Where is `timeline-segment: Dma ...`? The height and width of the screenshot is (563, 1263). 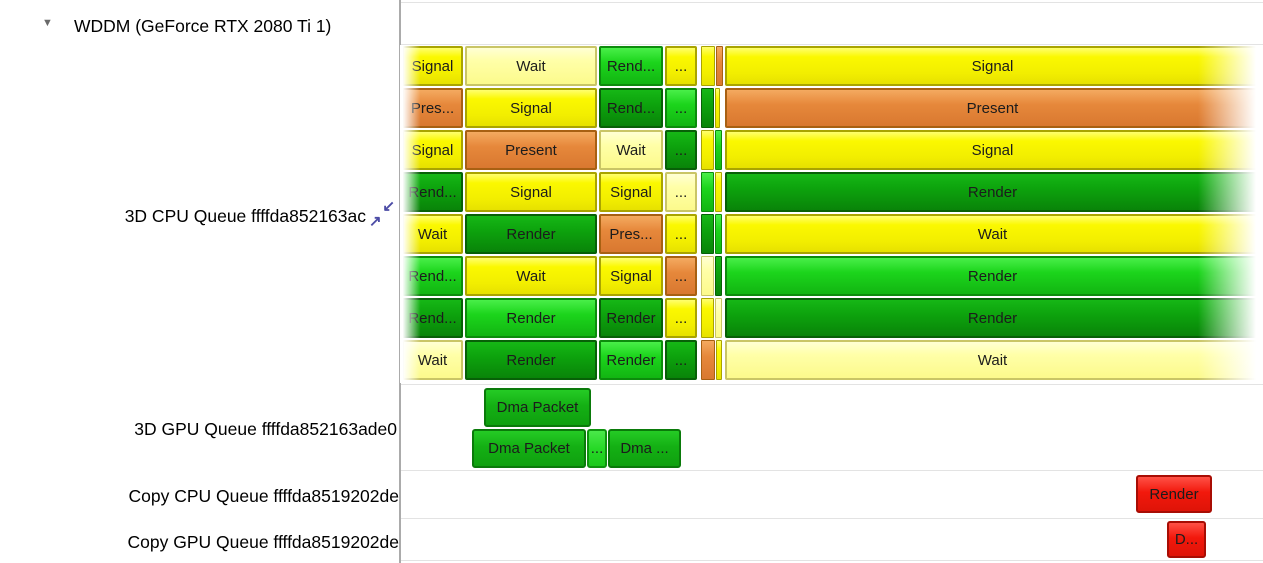
timeline-segment: Dma ... is located at coordinates (644, 448).